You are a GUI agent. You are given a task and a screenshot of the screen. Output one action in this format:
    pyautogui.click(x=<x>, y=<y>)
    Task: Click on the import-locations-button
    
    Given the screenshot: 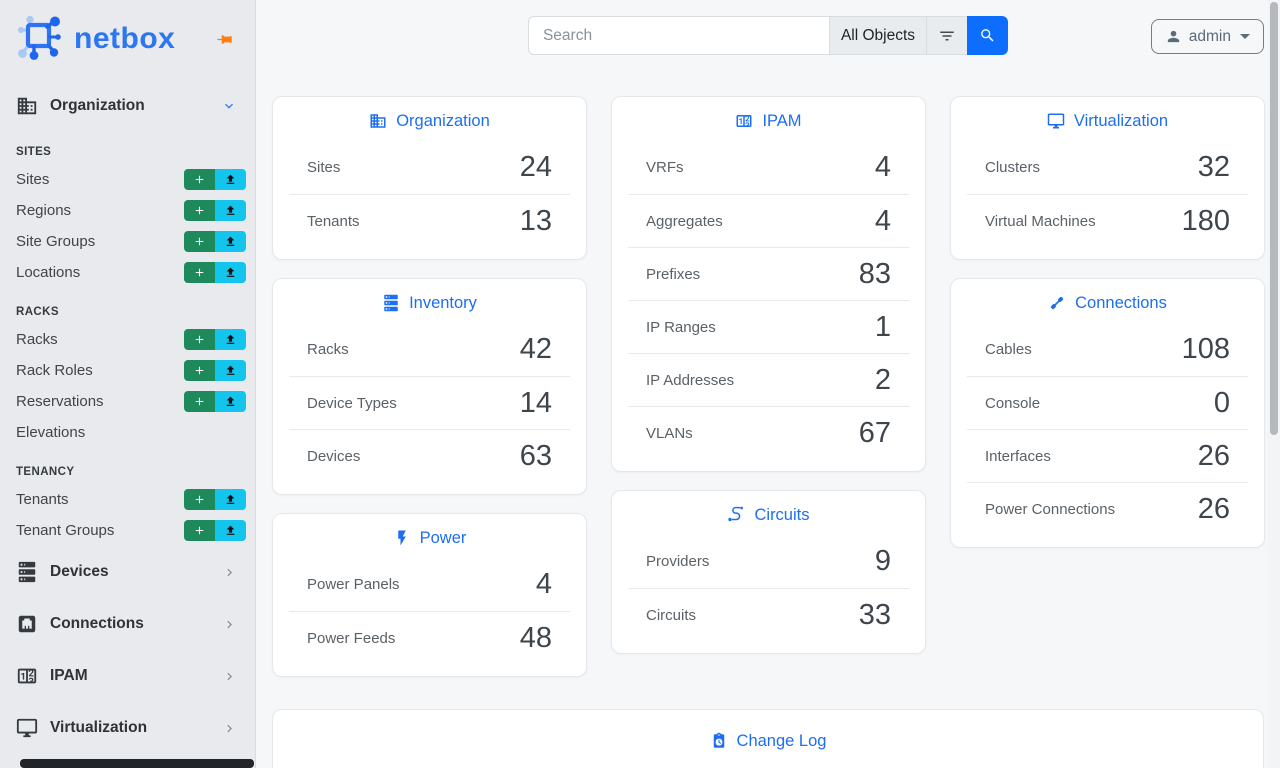 What is the action you would take?
    pyautogui.click(x=230, y=272)
    